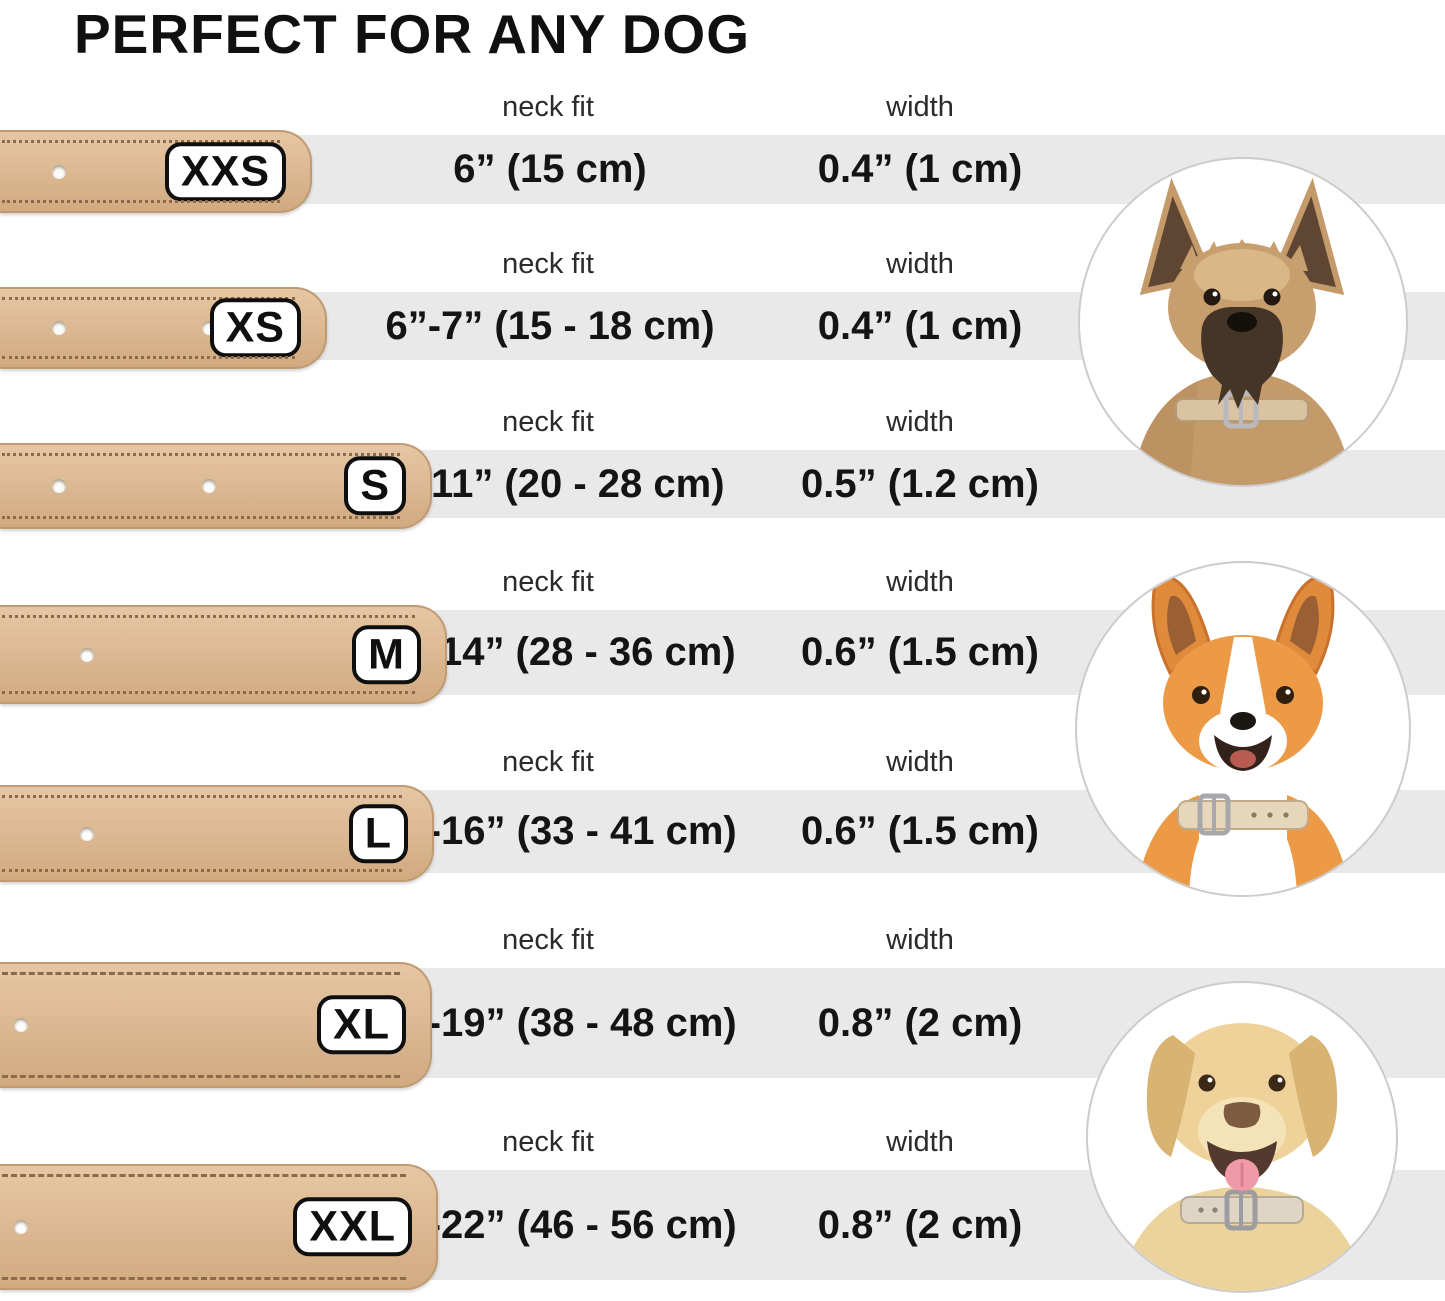 The height and width of the screenshot is (1301, 1445). Describe the element at coordinates (920, 483) in the screenshot. I see `width-value: 0.5” (1.2 cm)` at that location.